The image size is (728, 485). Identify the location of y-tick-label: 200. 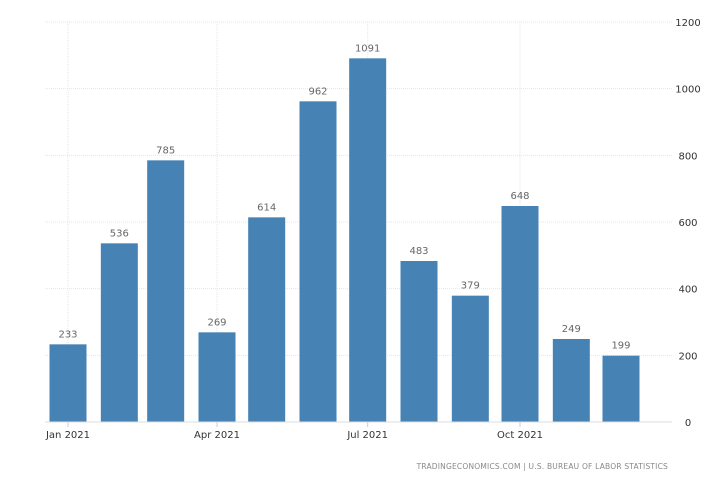
(687, 356).